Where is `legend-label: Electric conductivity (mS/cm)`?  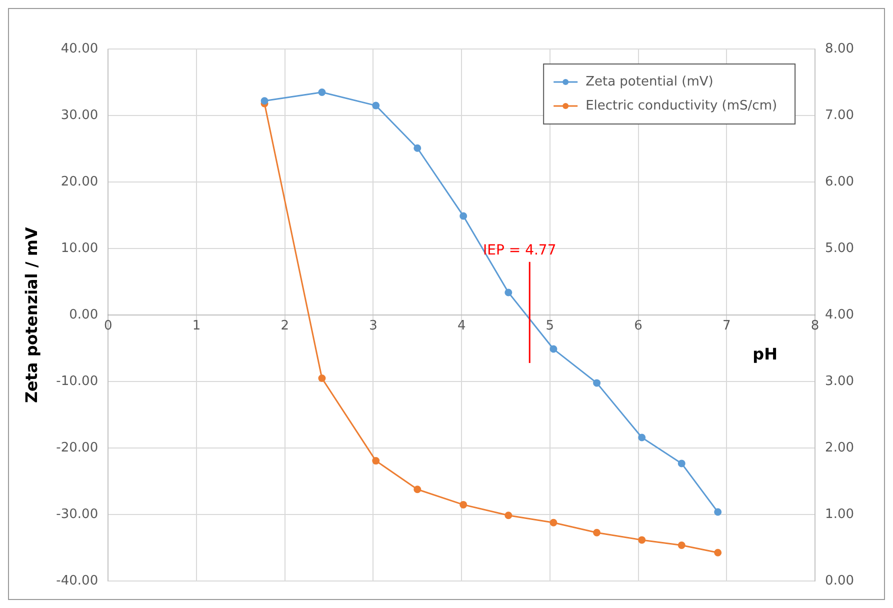 legend-label: Electric conductivity (mS/cm) is located at coordinates (682, 106).